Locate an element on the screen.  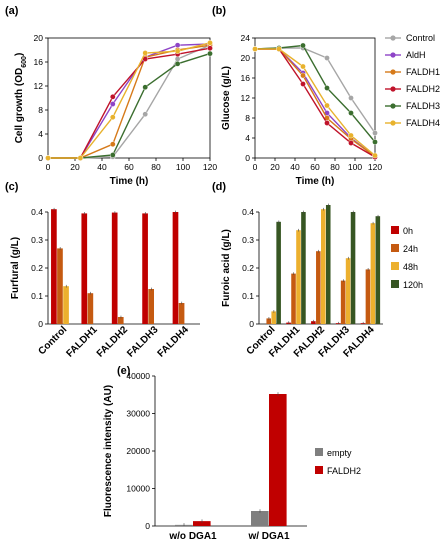
legend-entry: FALDH3 is located at coordinates (423, 106).